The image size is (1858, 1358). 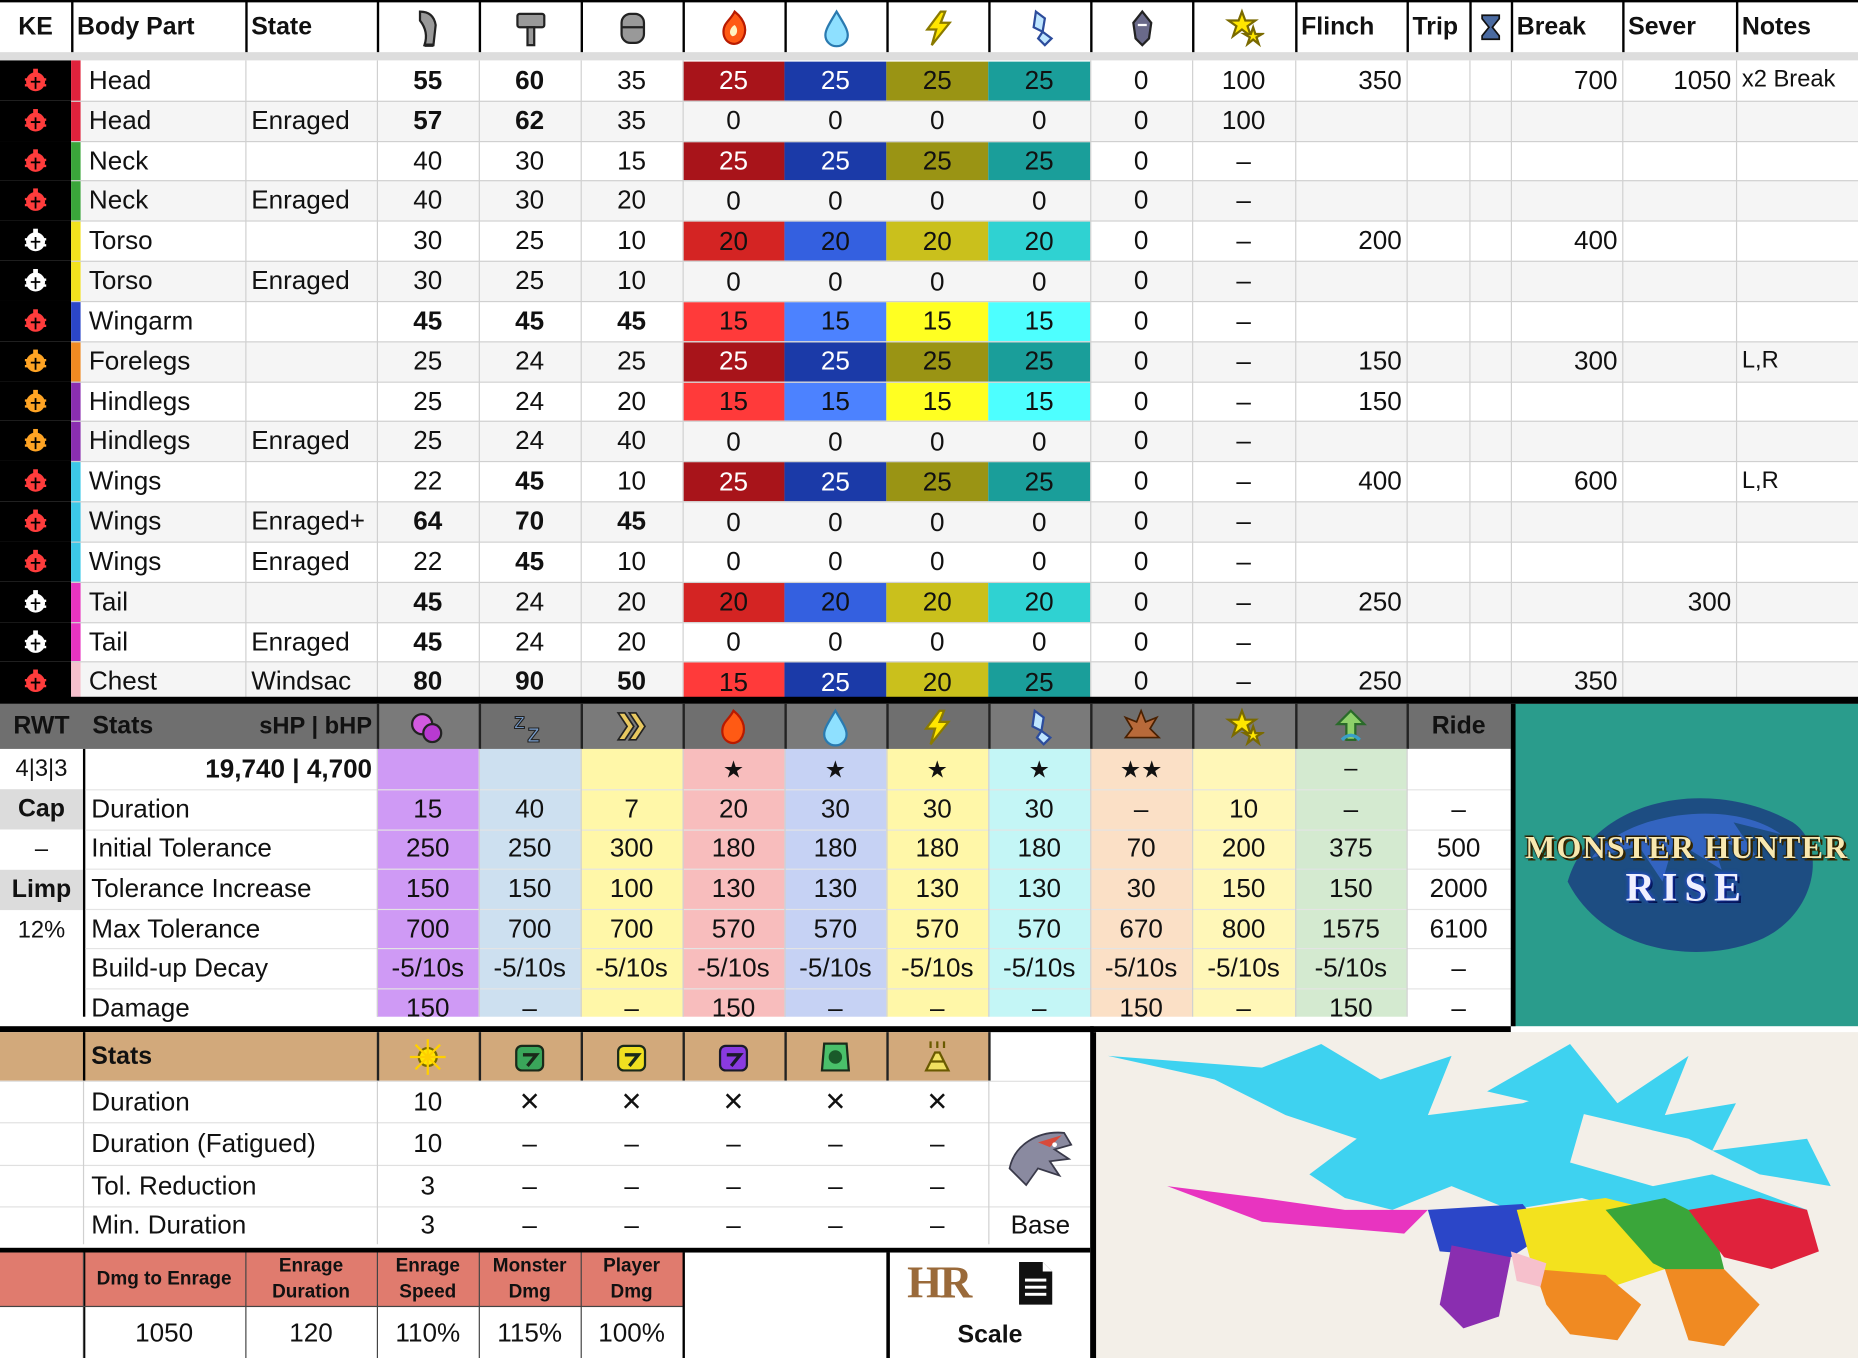 What do you see at coordinates (530, 480) in the screenshot?
I see `blunt-value: 45` at bounding box center [530, 480].